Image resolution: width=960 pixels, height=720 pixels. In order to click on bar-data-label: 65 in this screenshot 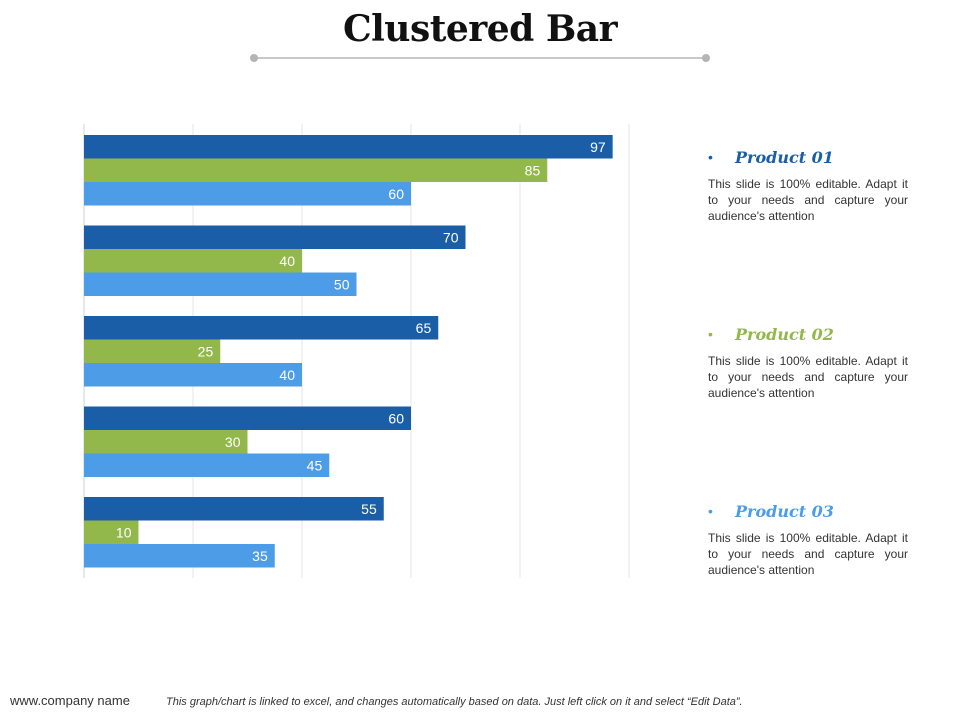, I will do `click(424, 328)`.